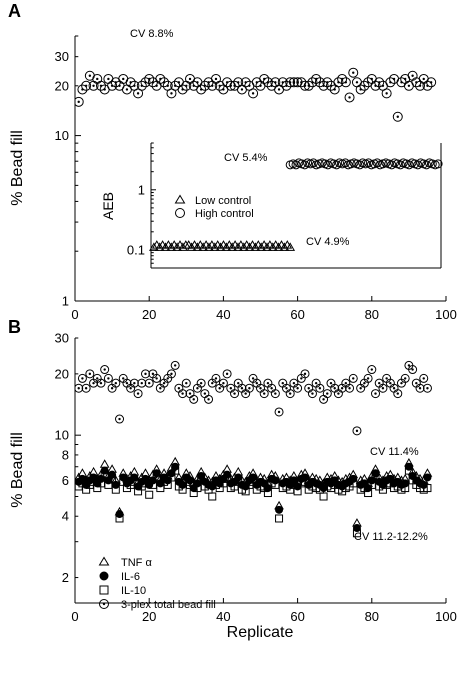 The image size is (474, 681). Describe the element at coordinates (65, 577) in the screenshot. I see `panel-b-y-tick-label: 2` at that location.